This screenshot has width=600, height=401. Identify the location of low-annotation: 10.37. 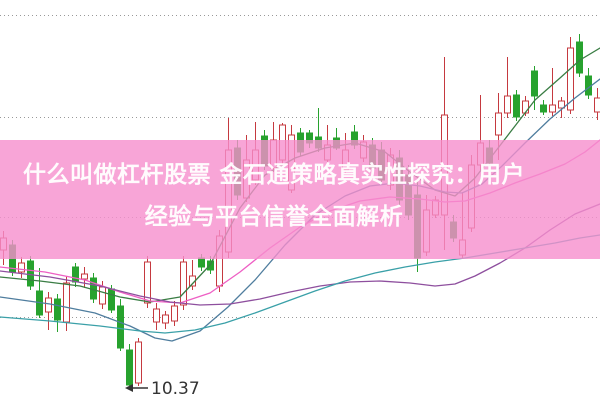
(162, 389).